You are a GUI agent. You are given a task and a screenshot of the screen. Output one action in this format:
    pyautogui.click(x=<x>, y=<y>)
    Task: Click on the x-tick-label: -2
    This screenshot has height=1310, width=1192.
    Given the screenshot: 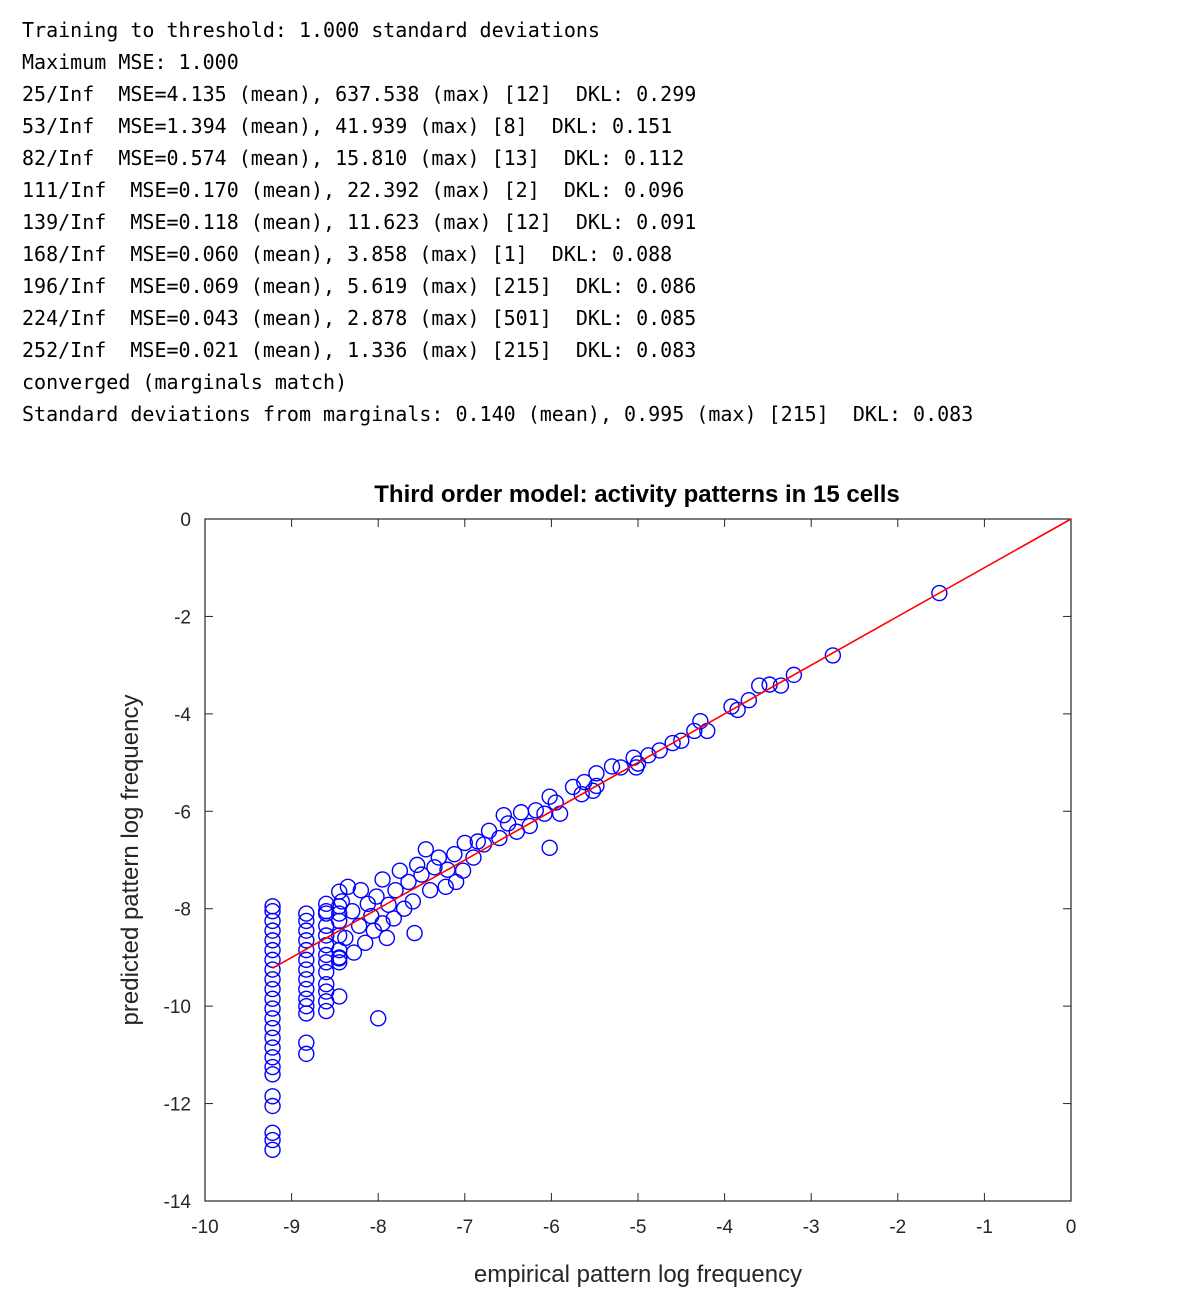 What is the action you would take?
    pyautogui.click(x=897, y=1227)
    